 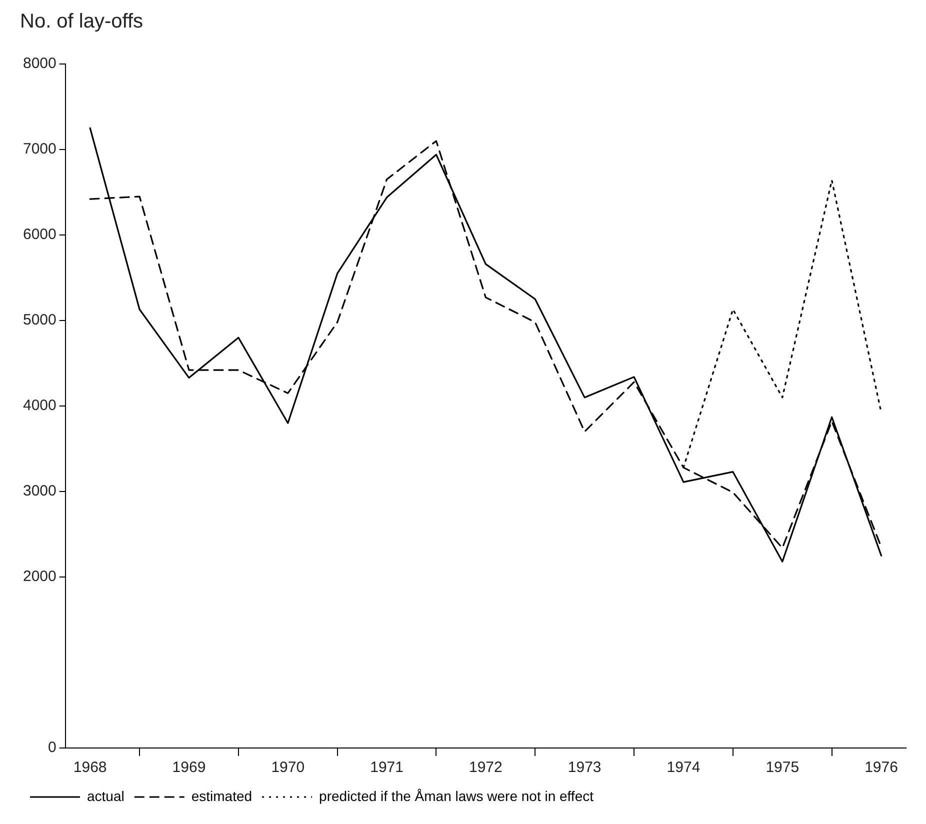 I want to click on y-tick-label: 2000, so click(x=39, y=577).